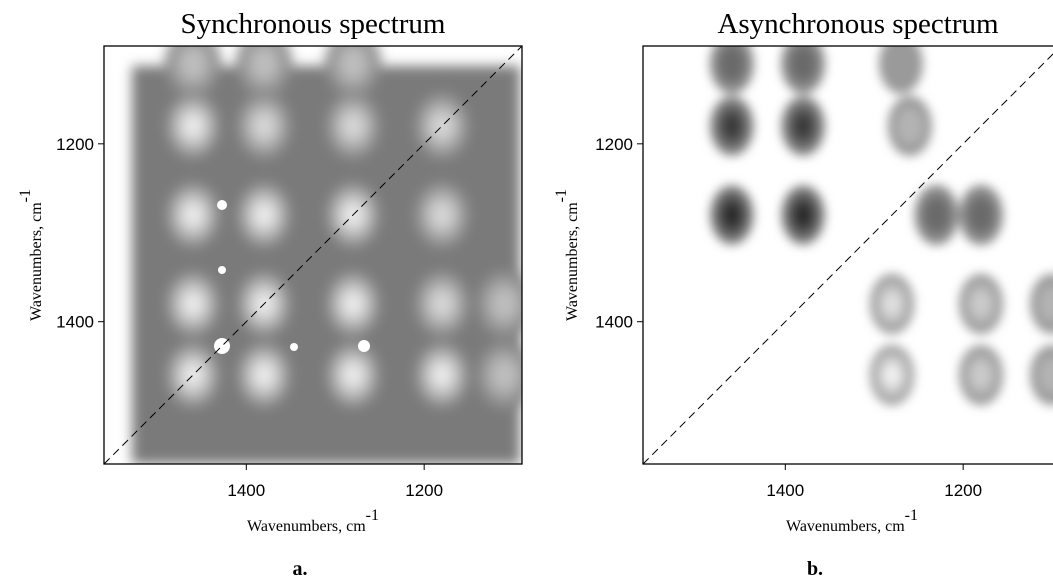  What do you see at coordinates (31, 255) in the screenshot?
I see `y-axis-label-synchronous: Wavenumbers, cm-1` at bounding box center [31, 255].